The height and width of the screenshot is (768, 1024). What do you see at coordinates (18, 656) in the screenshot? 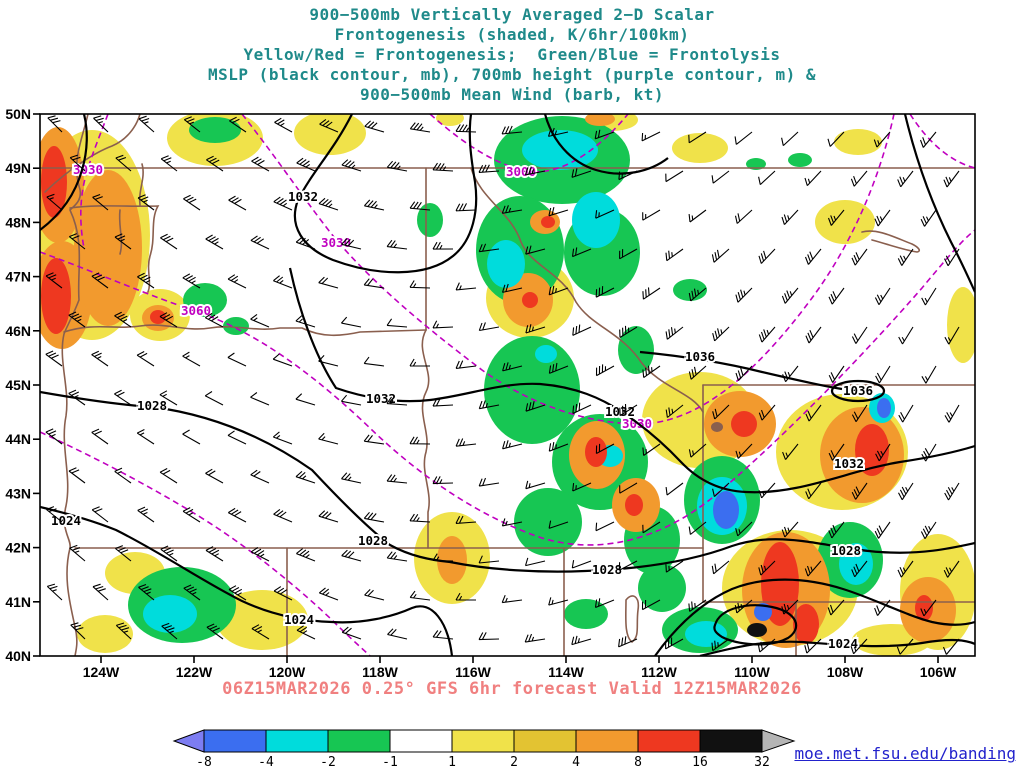
I see `lat-label: 40N` at bounding box center [18, 656].